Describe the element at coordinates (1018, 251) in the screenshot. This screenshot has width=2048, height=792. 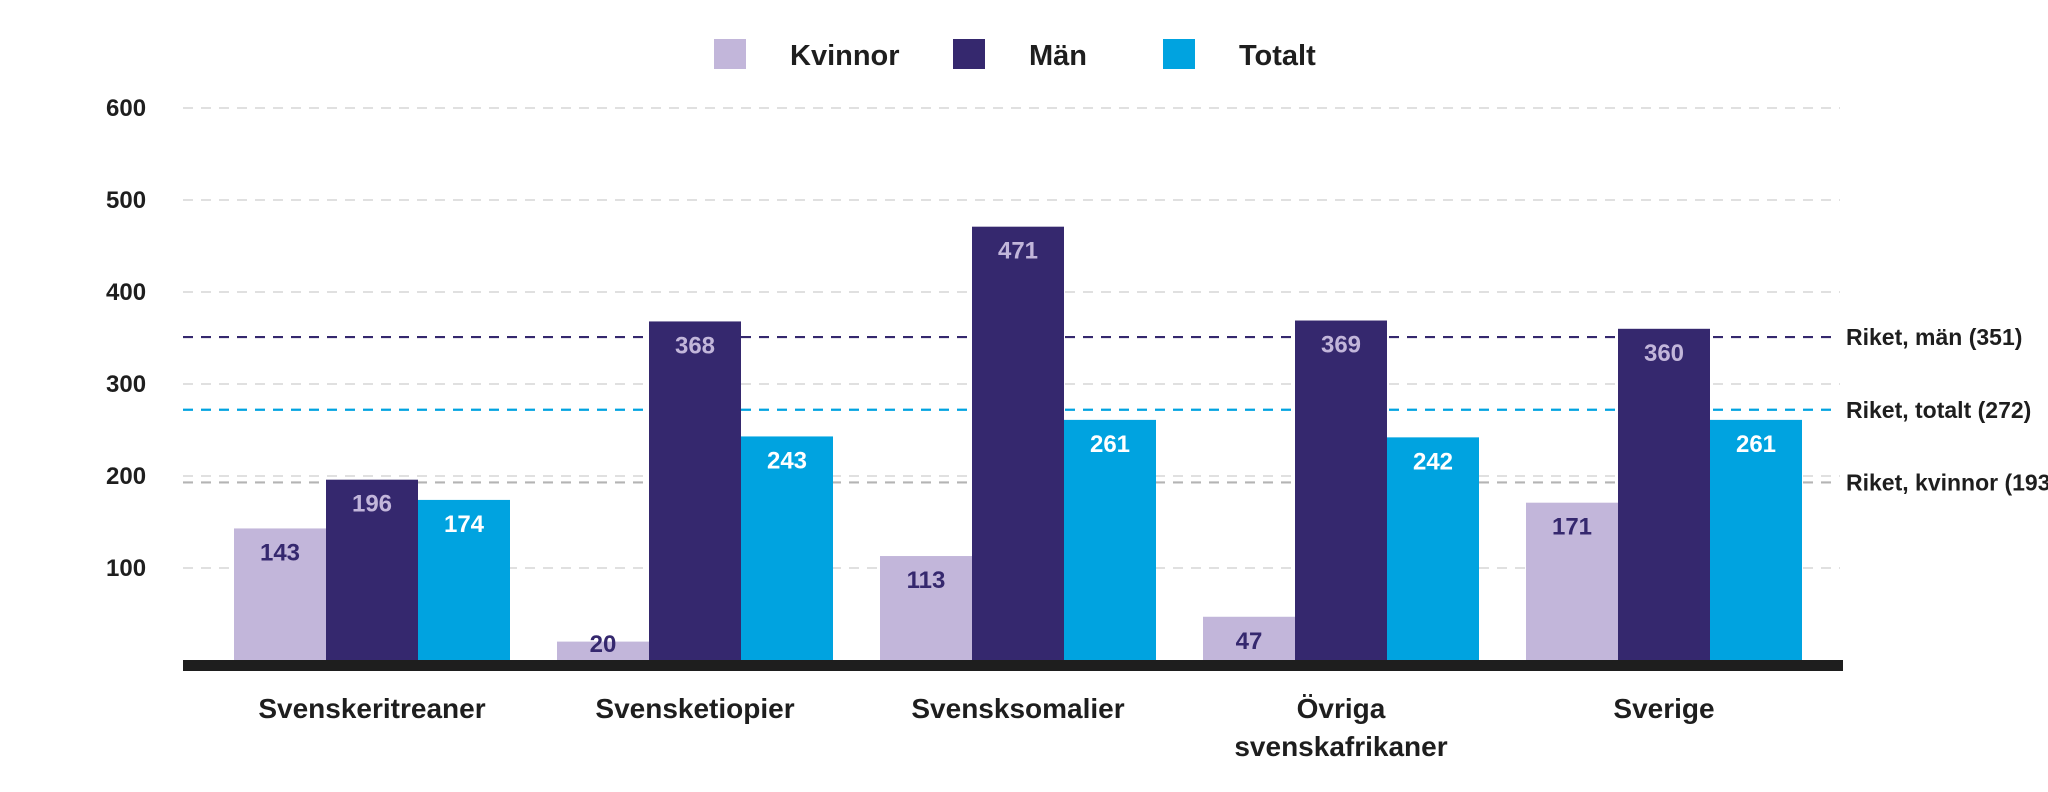
I see `bar-value-label: 471` at that location.